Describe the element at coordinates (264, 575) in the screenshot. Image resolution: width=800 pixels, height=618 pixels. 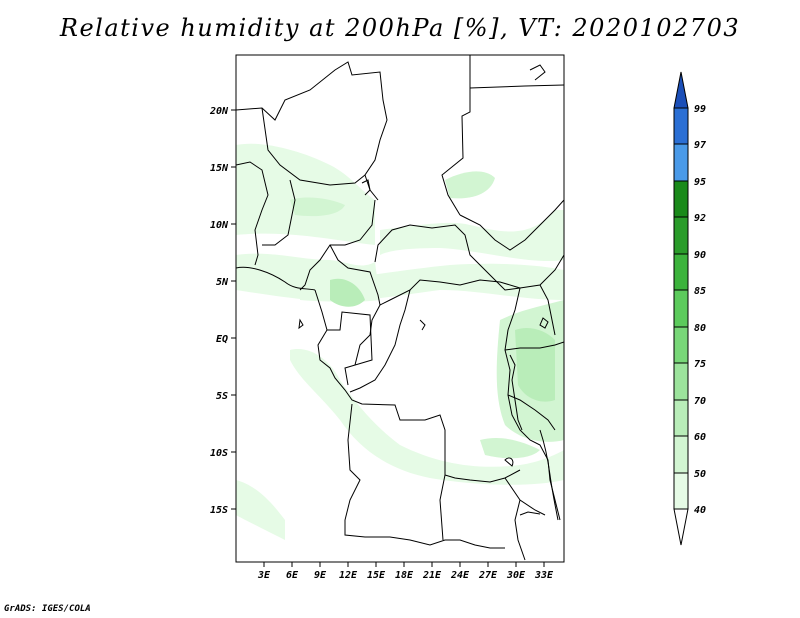
I see `lon-tick-label: 3E` at that location.